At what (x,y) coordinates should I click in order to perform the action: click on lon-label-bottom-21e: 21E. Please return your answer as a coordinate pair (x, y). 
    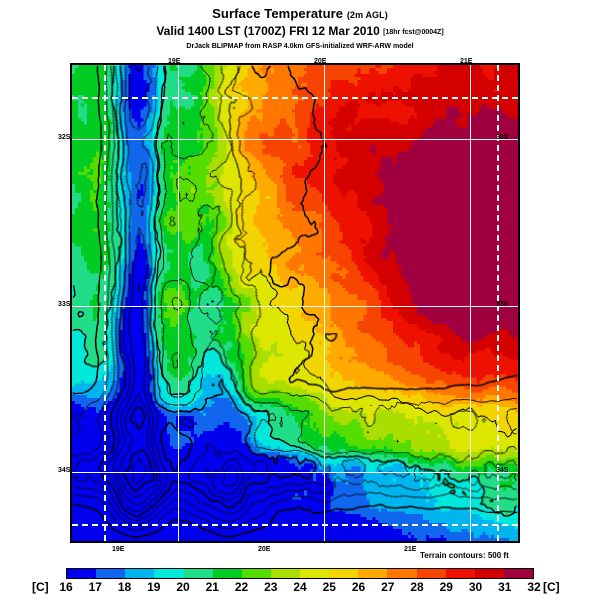
    Looking at the image, I should click on (410, 549).